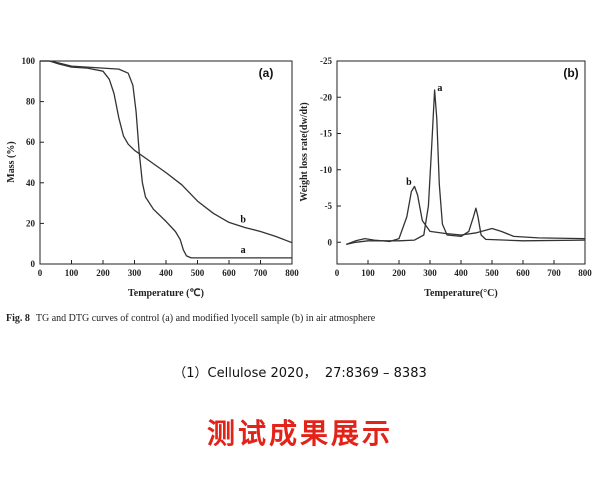 This screenshot has width=600, height=500. What do you see at coordinates (466, 167) in the screenshot?
I see `dtg-series-line-a` at bounding box center [466, 167].